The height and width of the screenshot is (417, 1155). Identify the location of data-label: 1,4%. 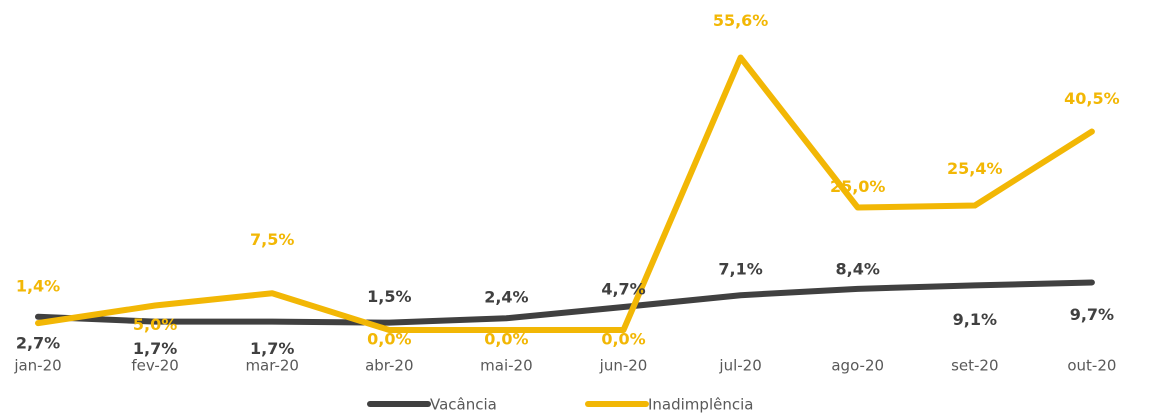
(38, 286).